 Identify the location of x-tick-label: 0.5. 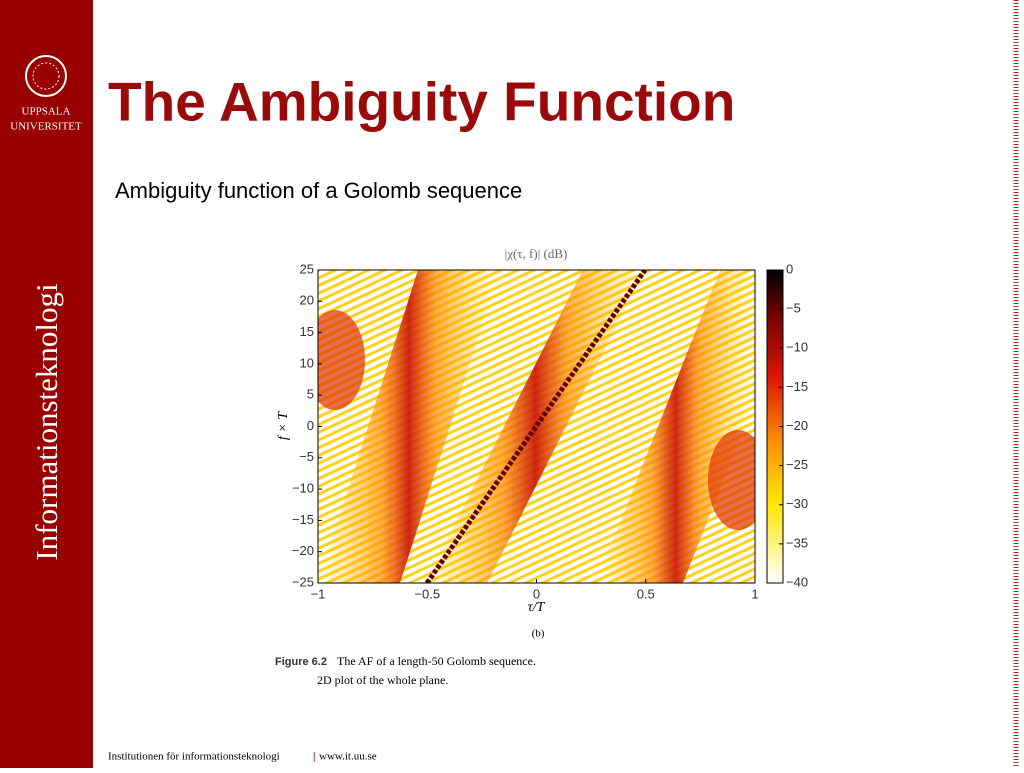
(646, 593).